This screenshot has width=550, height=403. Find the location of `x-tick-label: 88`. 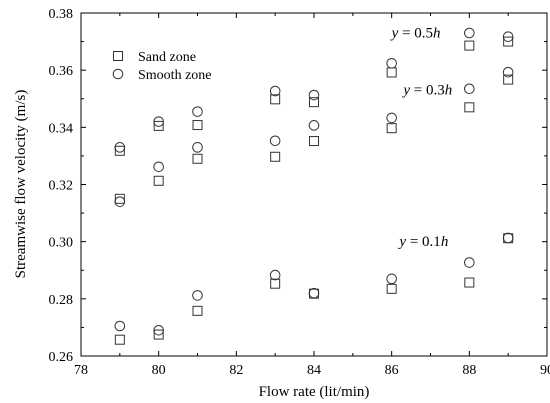

x-tick-label: 88 is located at coordinates (469, 370).